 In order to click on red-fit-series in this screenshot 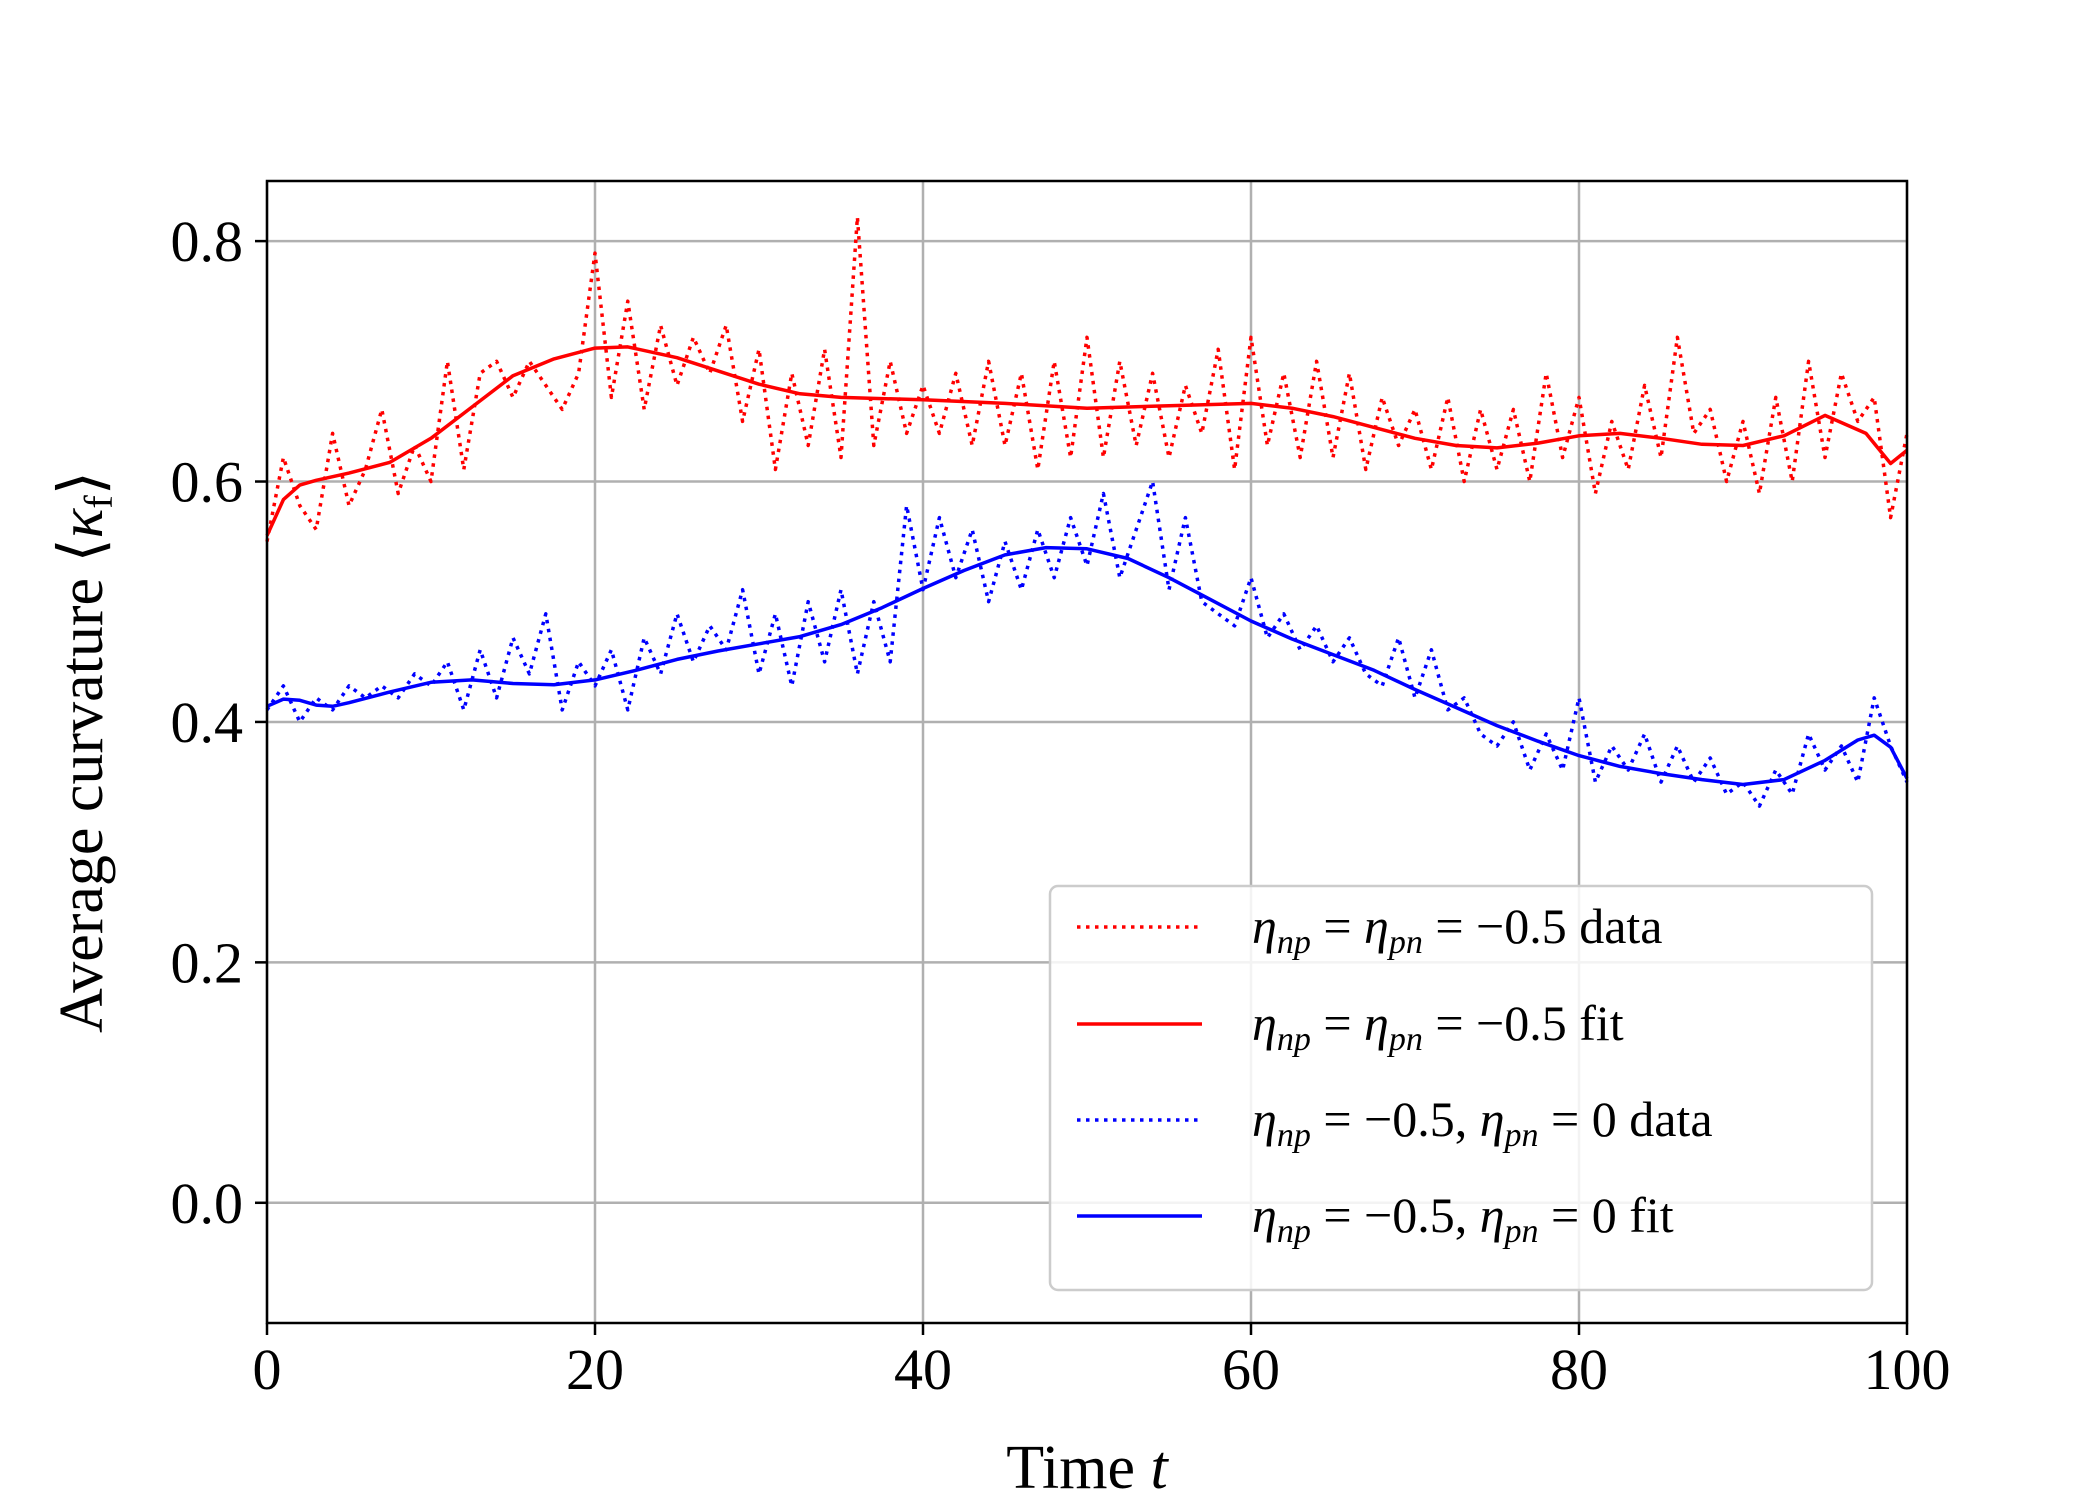, I will do `click(1087, 441)`.